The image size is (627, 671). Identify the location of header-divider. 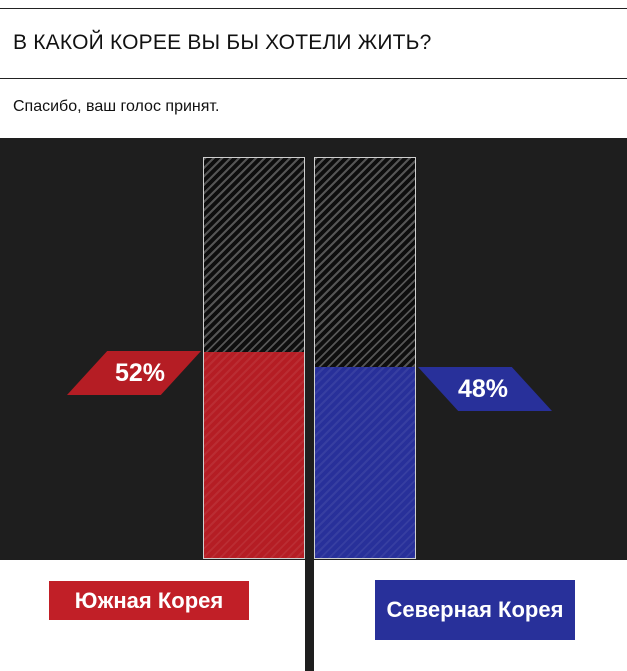
(313, 78).